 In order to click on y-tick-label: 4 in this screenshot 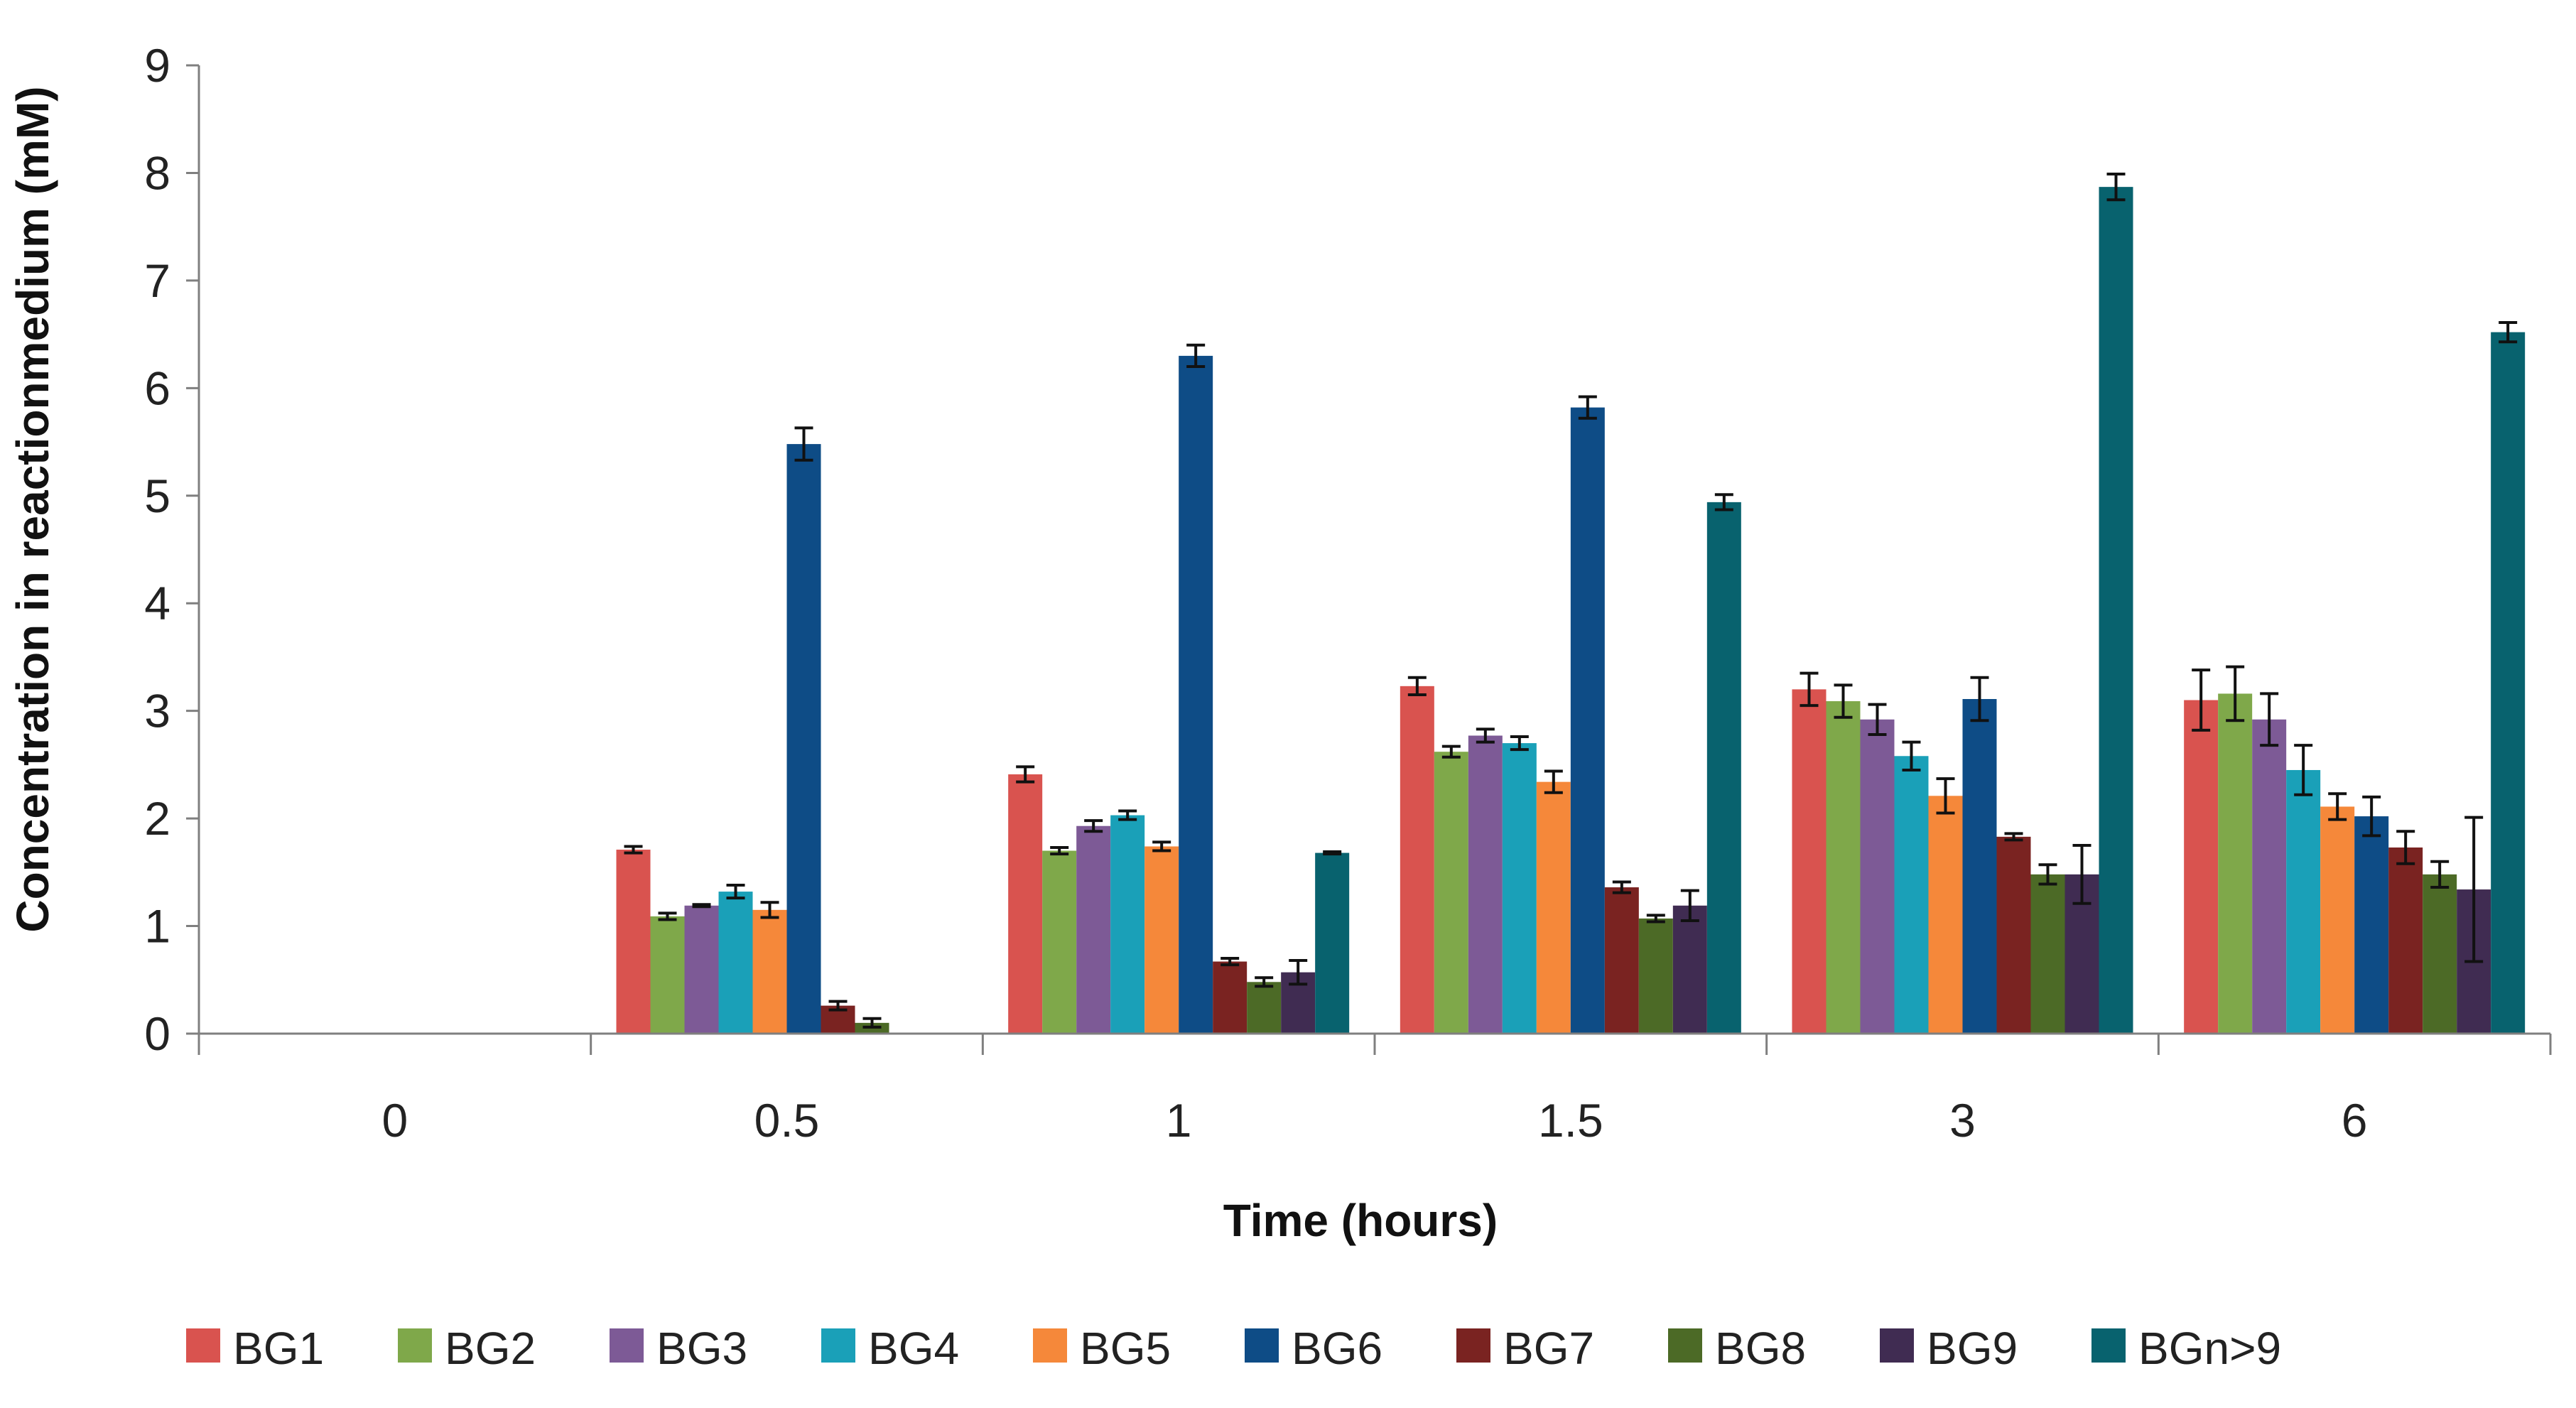, I will do `click(157, 603)`.